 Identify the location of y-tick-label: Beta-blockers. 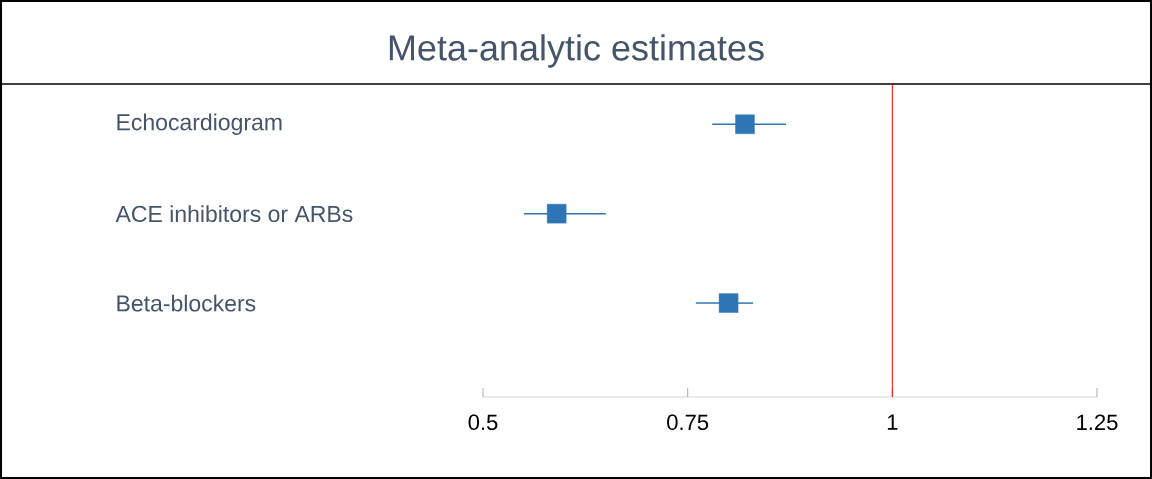
(186, 303).